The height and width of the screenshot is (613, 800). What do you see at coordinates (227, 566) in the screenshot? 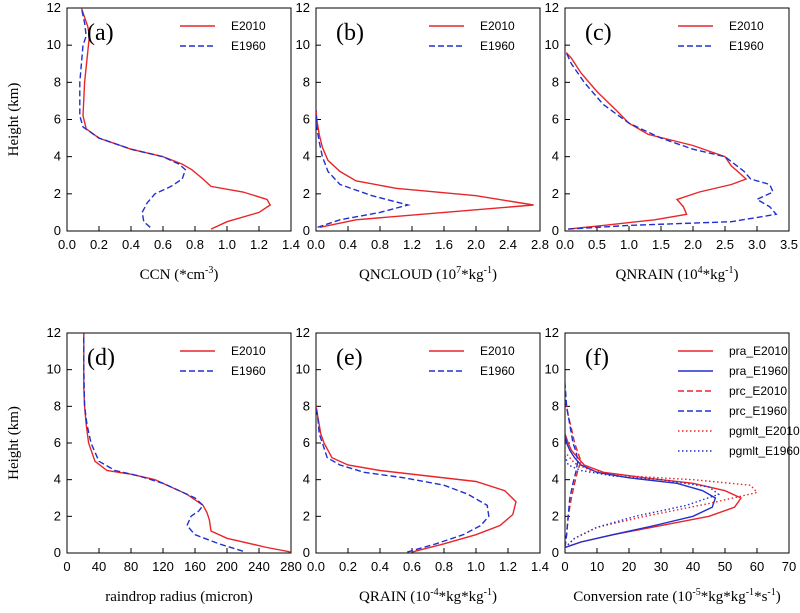
I see `x-tick-label: 200` at bounding box center [227, 566].